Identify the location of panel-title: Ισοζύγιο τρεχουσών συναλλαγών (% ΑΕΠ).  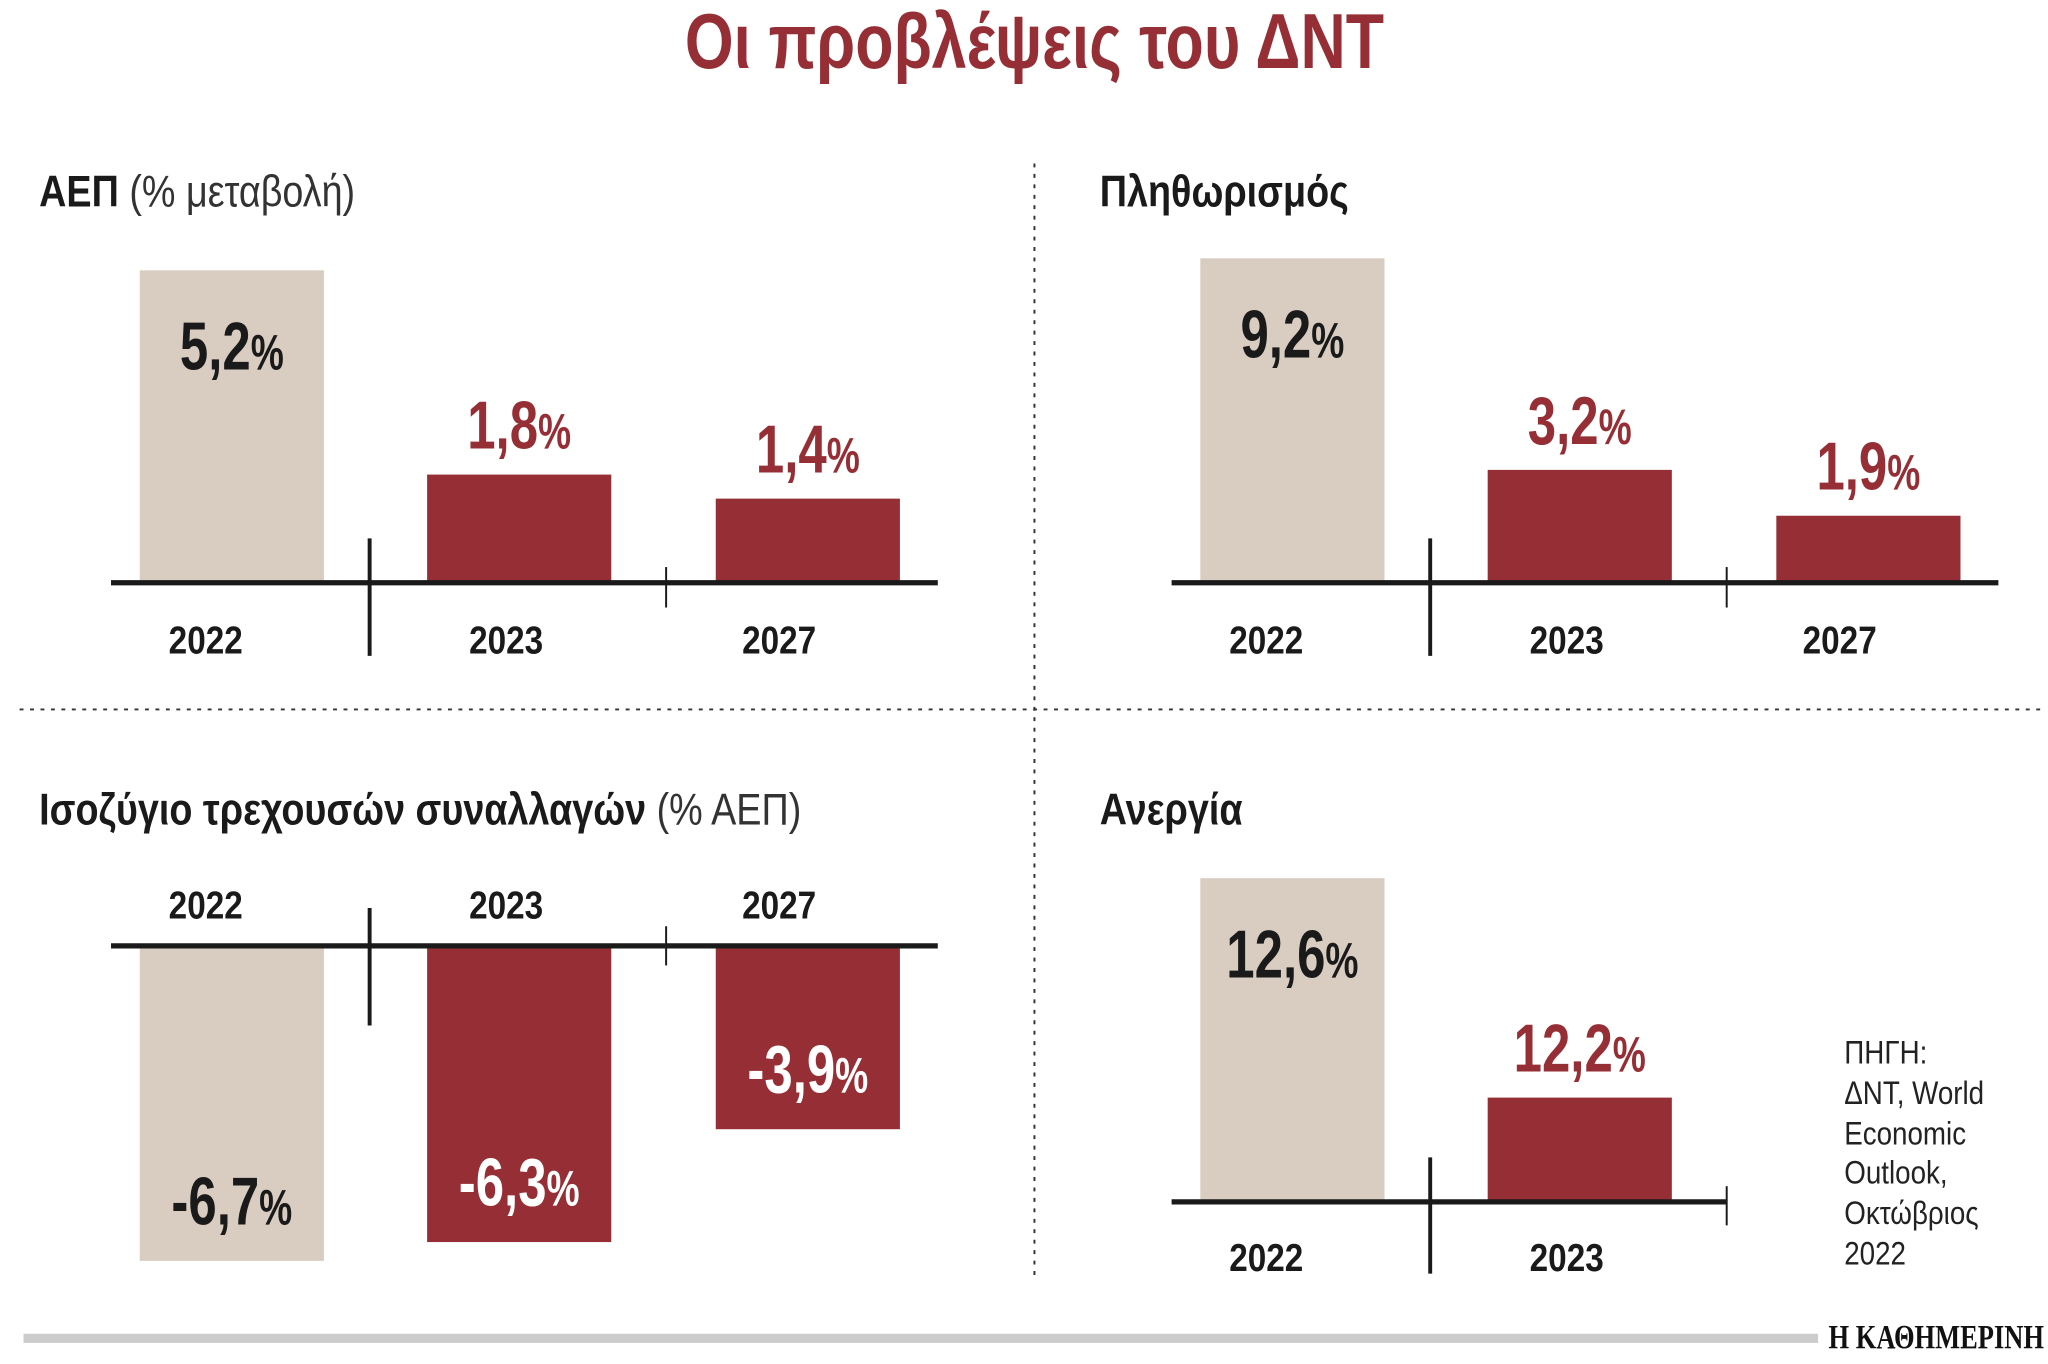
(420, 809).